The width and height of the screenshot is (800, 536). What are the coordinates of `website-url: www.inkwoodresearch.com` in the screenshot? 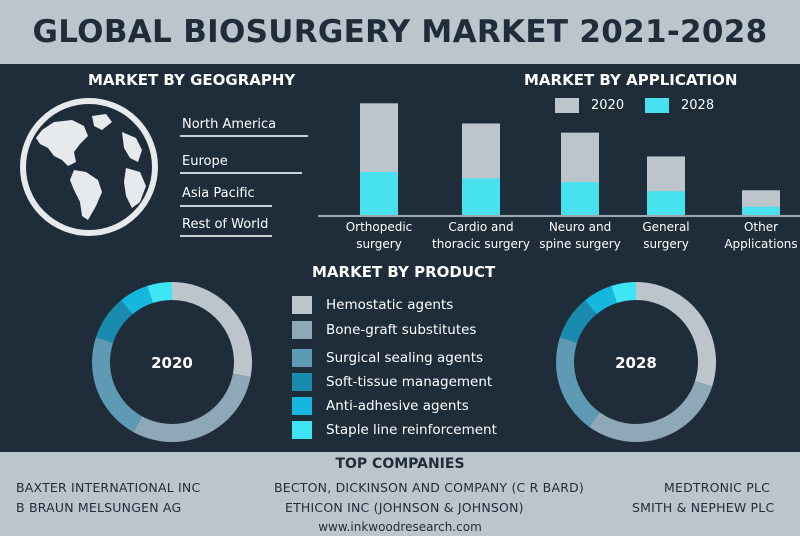 It's located at (400, 527).